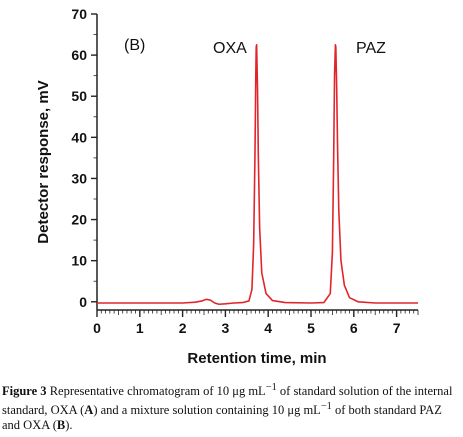  I want to click on x-axis-title: Retention time, min, so click(256, 358).